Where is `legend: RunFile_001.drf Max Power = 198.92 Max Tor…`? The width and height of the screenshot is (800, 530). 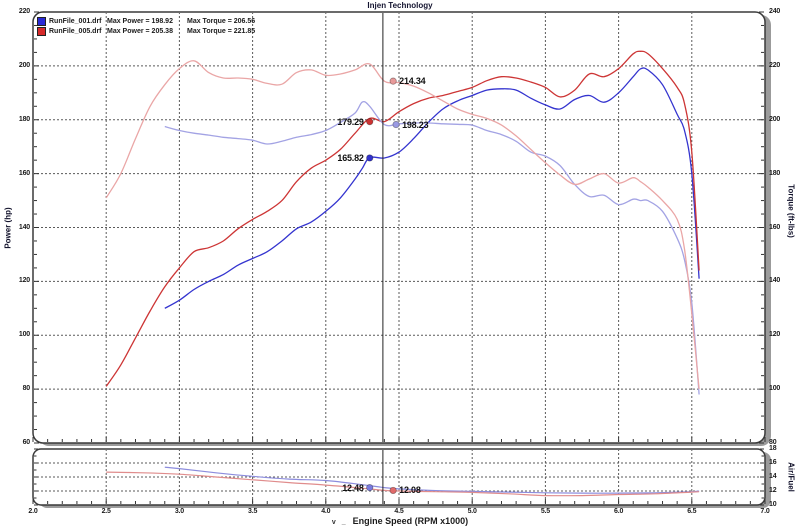 legend: RunFile_001.drf Max Power = 198.92 Max Tor… is located at coordinates (146, 26).